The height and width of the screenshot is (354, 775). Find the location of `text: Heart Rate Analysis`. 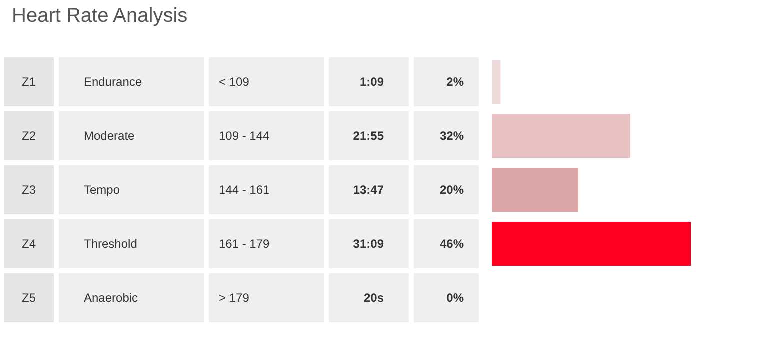

text: Heart Rate Analysis is located at coordinates (100, 16).